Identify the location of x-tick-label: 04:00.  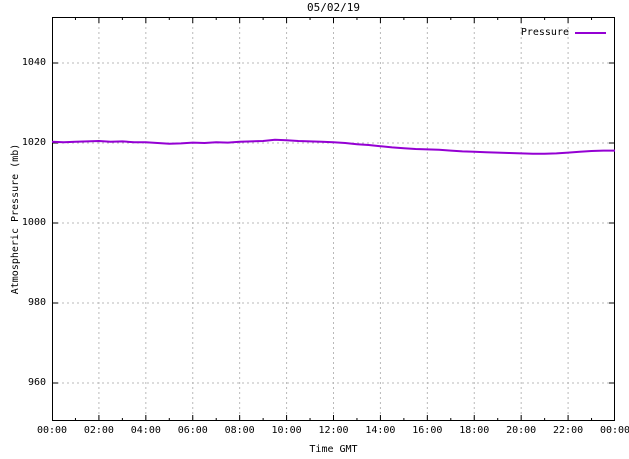
(145, 430).